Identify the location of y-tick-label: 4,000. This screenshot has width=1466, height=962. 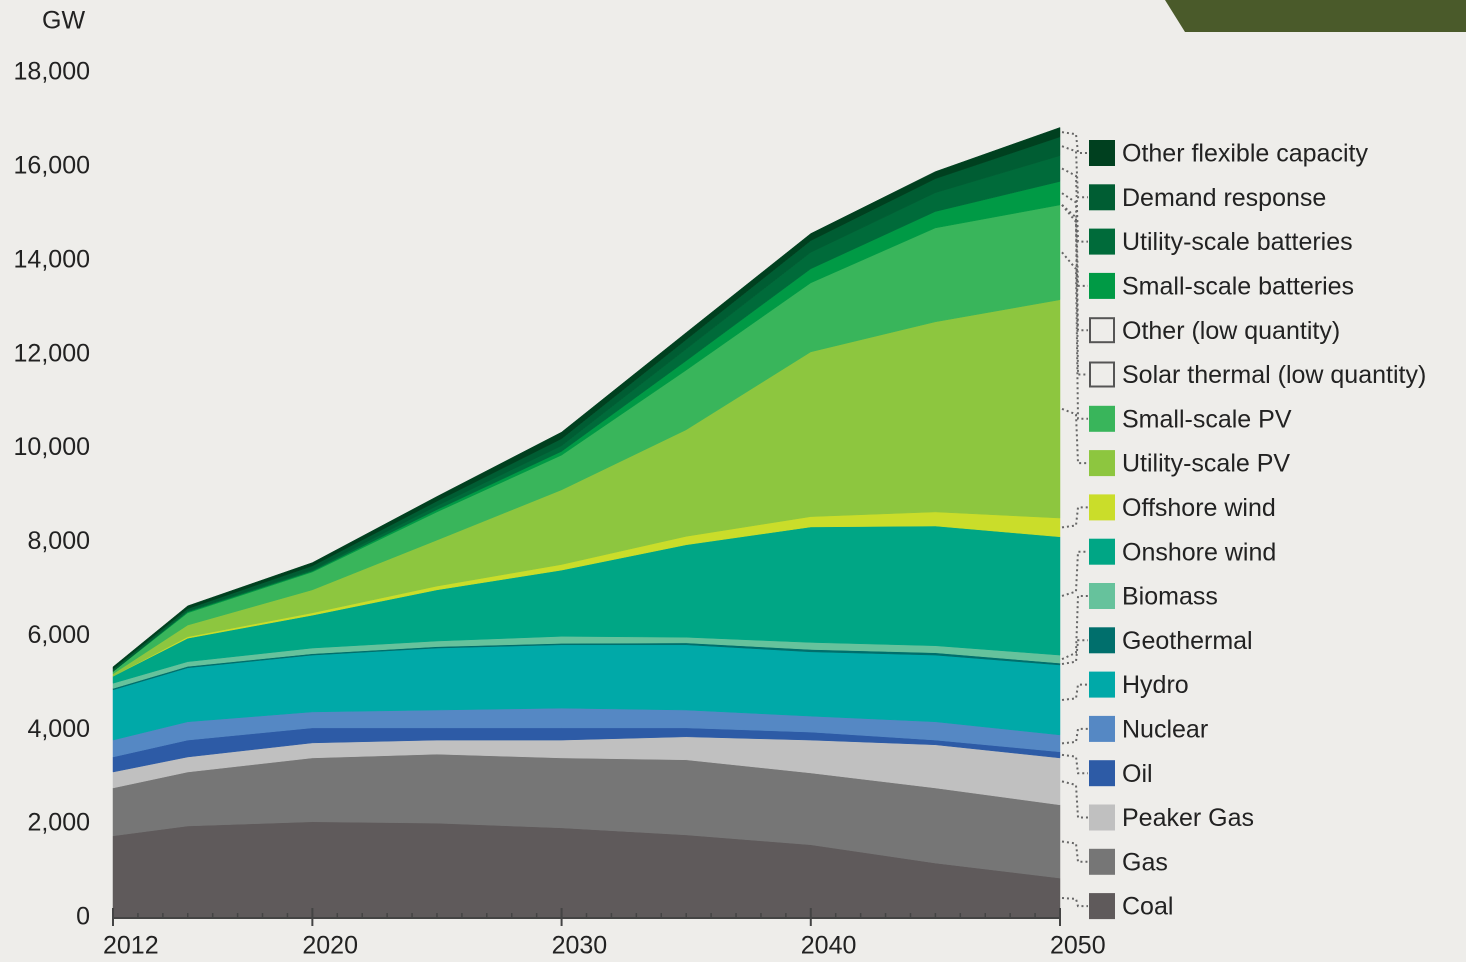
(58, 729).